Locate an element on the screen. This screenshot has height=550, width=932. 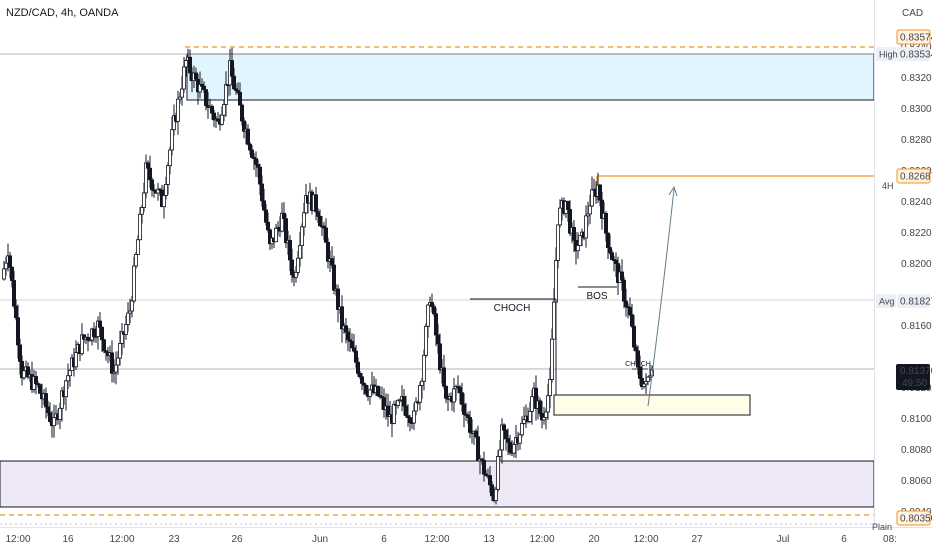
bos-label: BOS is located at coordinates (596, 296).